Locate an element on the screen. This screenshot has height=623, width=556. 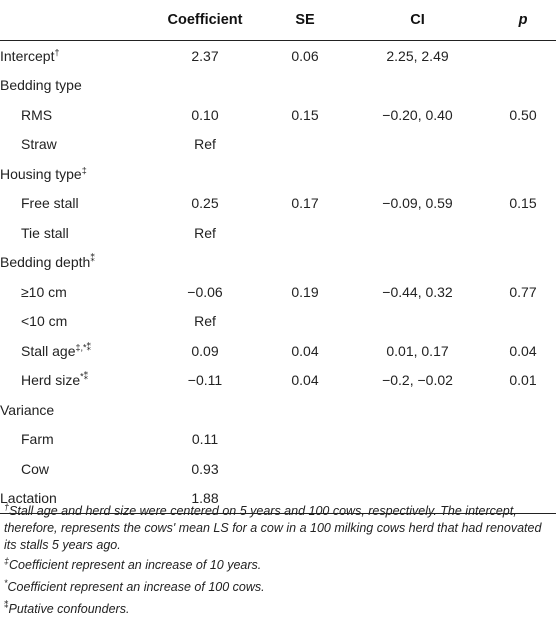
footnote-mark: † is located at coordinates (7, 506).